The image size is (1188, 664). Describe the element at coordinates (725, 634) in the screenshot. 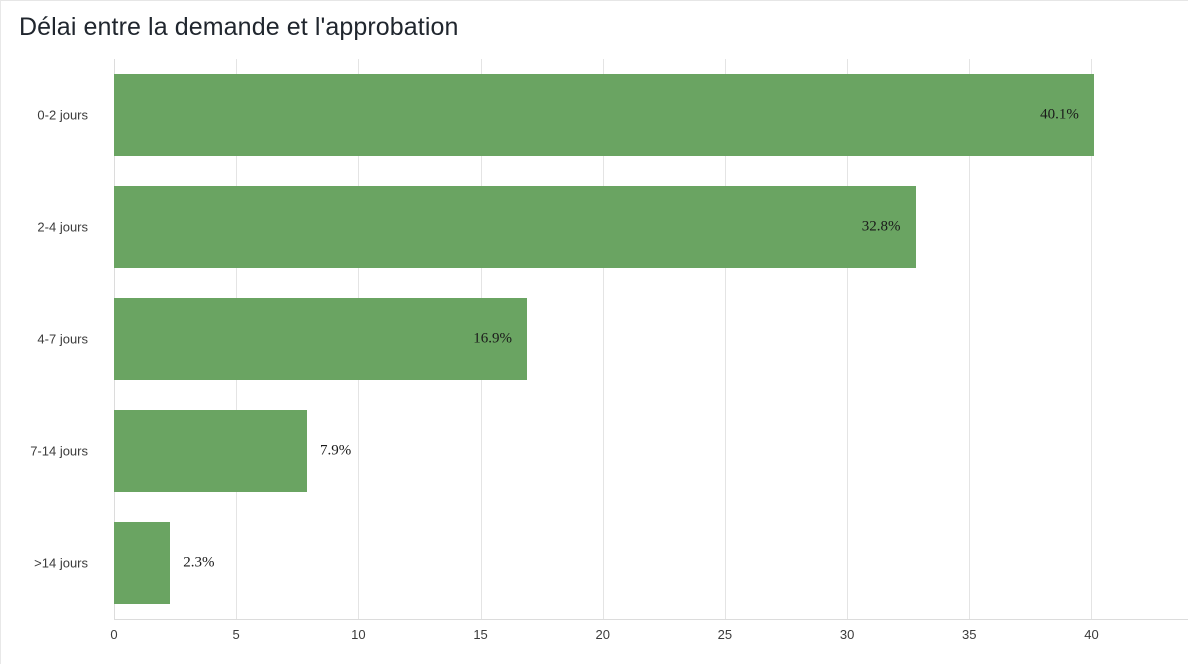

I see `x-axis-tick-25: 25` at that location.